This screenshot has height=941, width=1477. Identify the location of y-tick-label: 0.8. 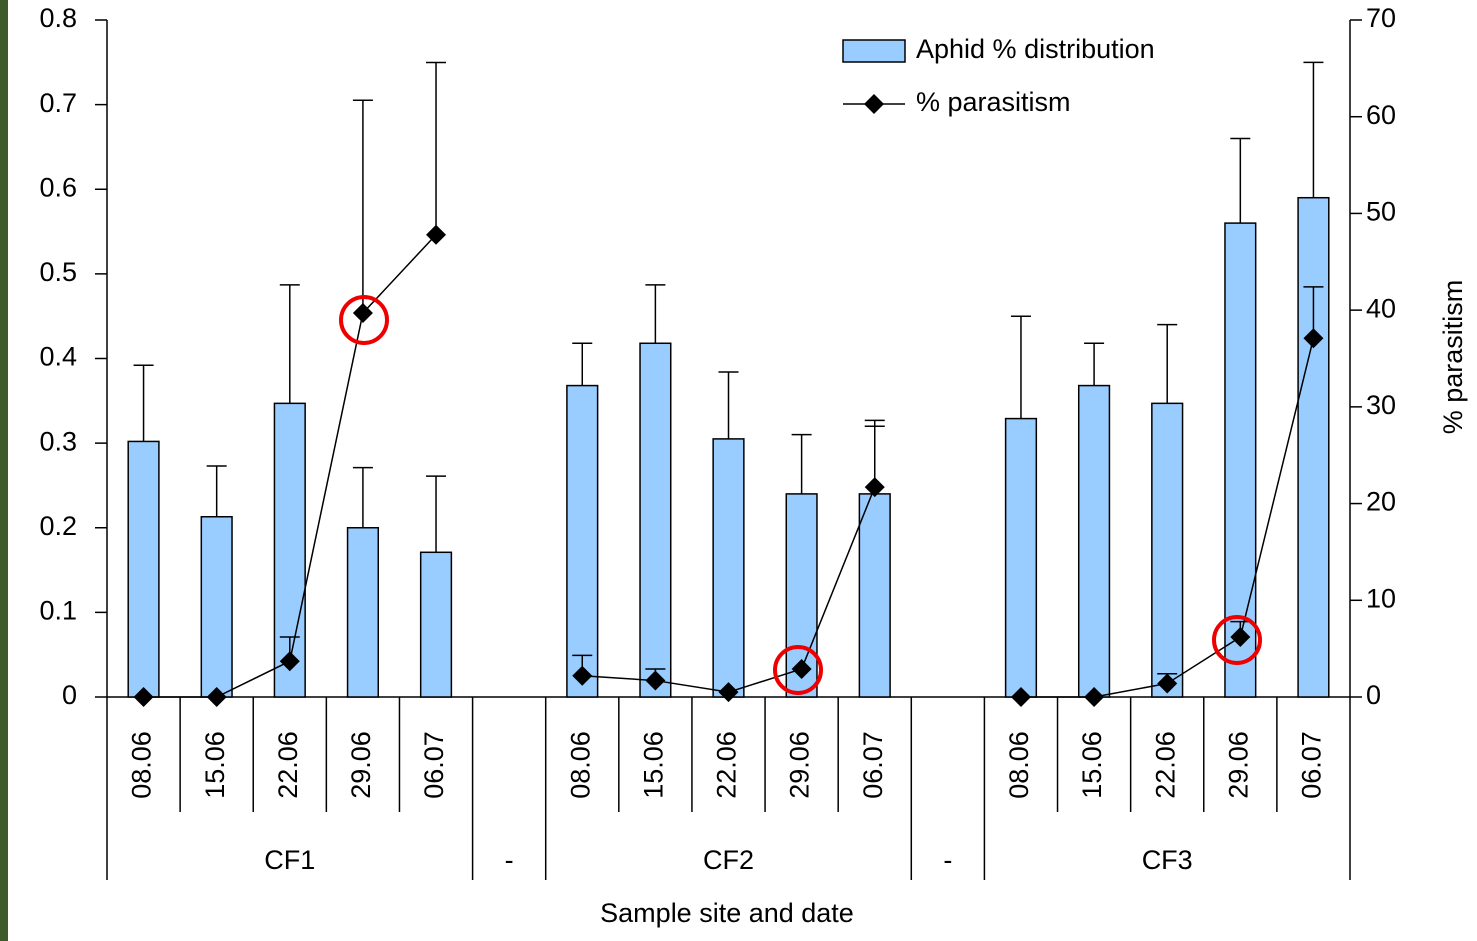
(58, 18).